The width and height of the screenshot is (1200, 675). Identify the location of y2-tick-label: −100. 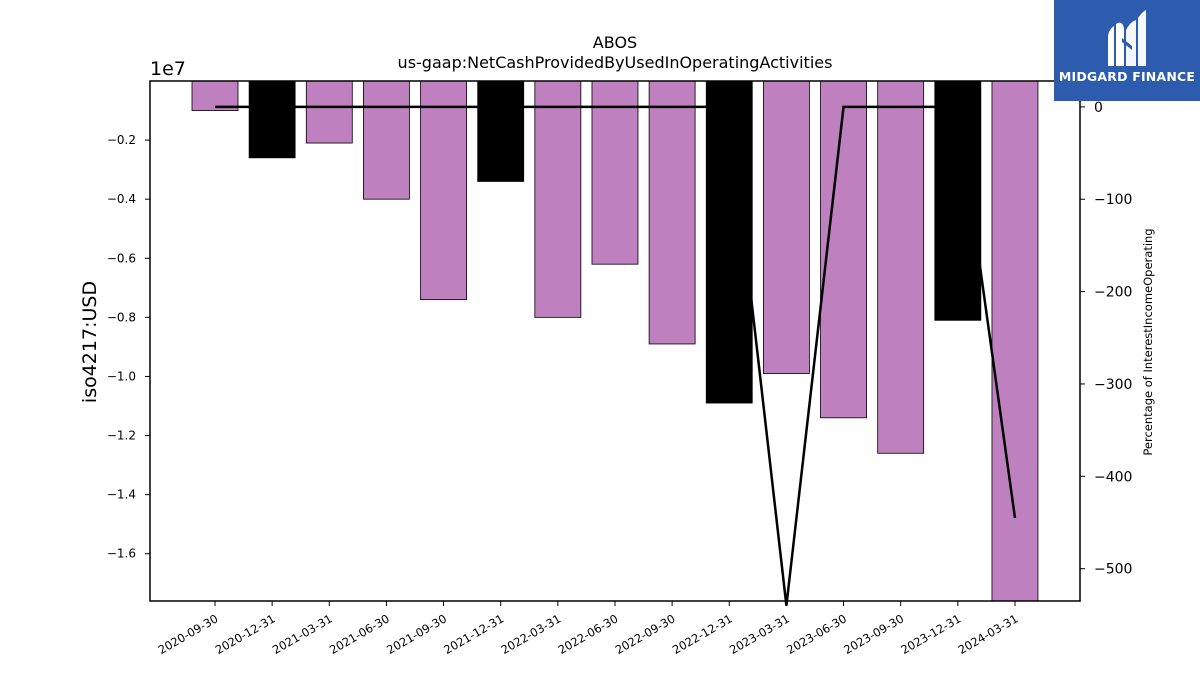
(1113, 200).